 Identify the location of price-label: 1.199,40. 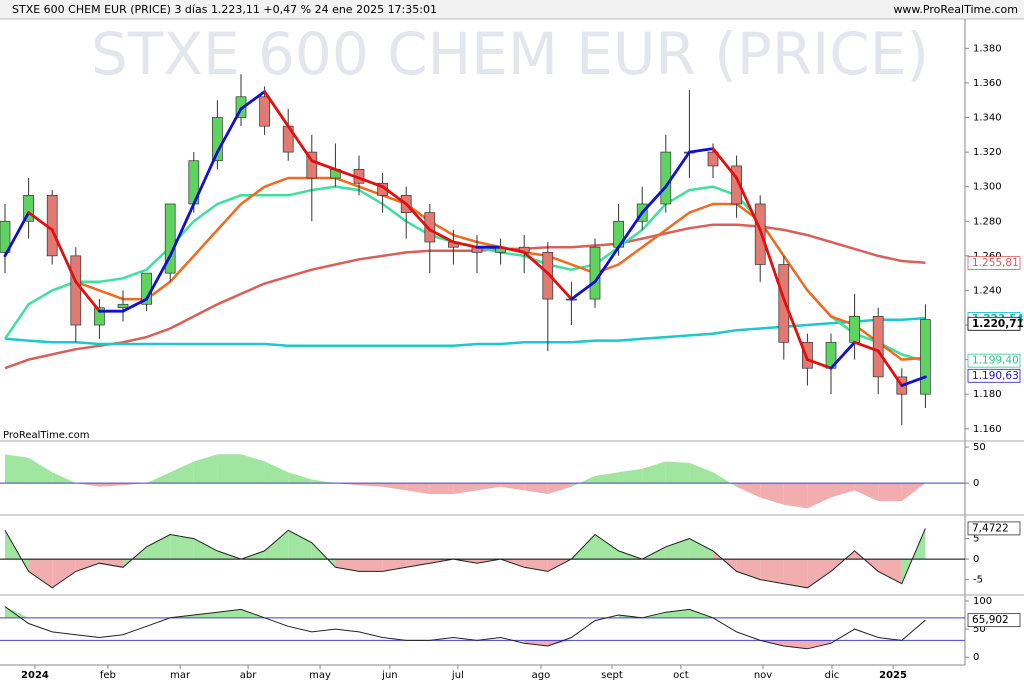
(995, 361).